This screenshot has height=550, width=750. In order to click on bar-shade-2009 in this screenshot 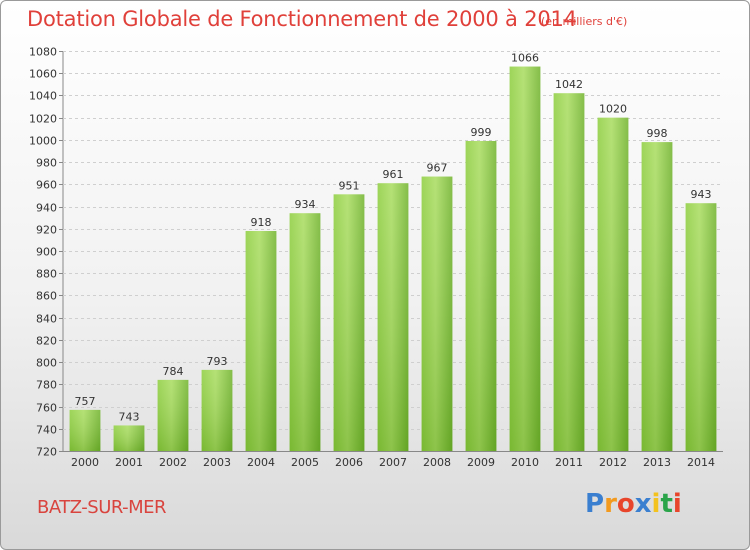, I will do `click(481, 296)`.